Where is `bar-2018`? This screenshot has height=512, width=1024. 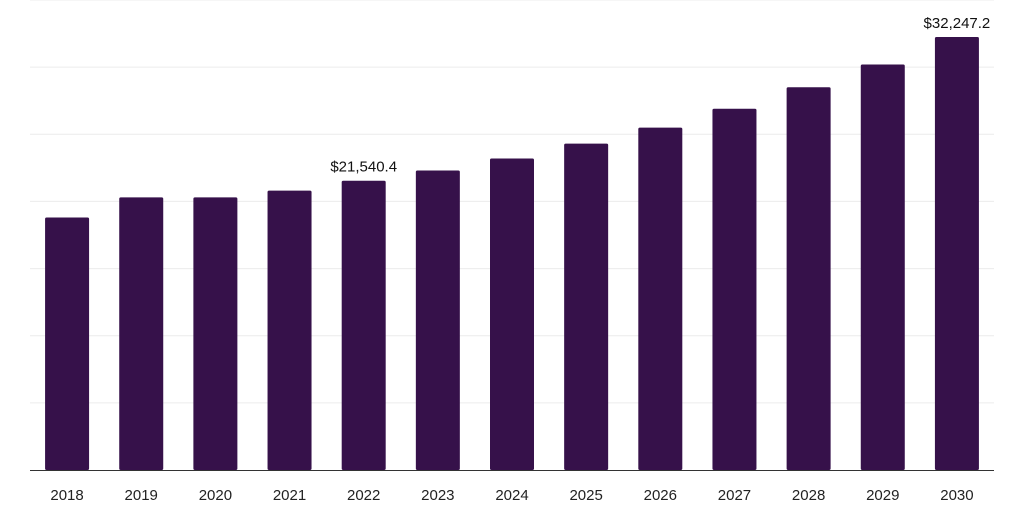 bar-2018 is located at coordinates (67, 343).